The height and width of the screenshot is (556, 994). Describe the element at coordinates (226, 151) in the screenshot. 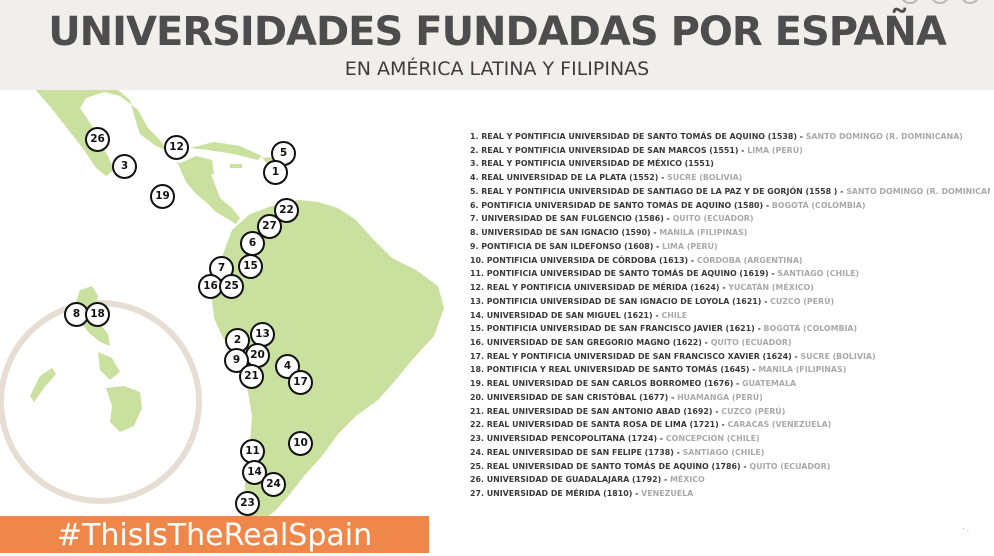

I see `cuba` at that location.